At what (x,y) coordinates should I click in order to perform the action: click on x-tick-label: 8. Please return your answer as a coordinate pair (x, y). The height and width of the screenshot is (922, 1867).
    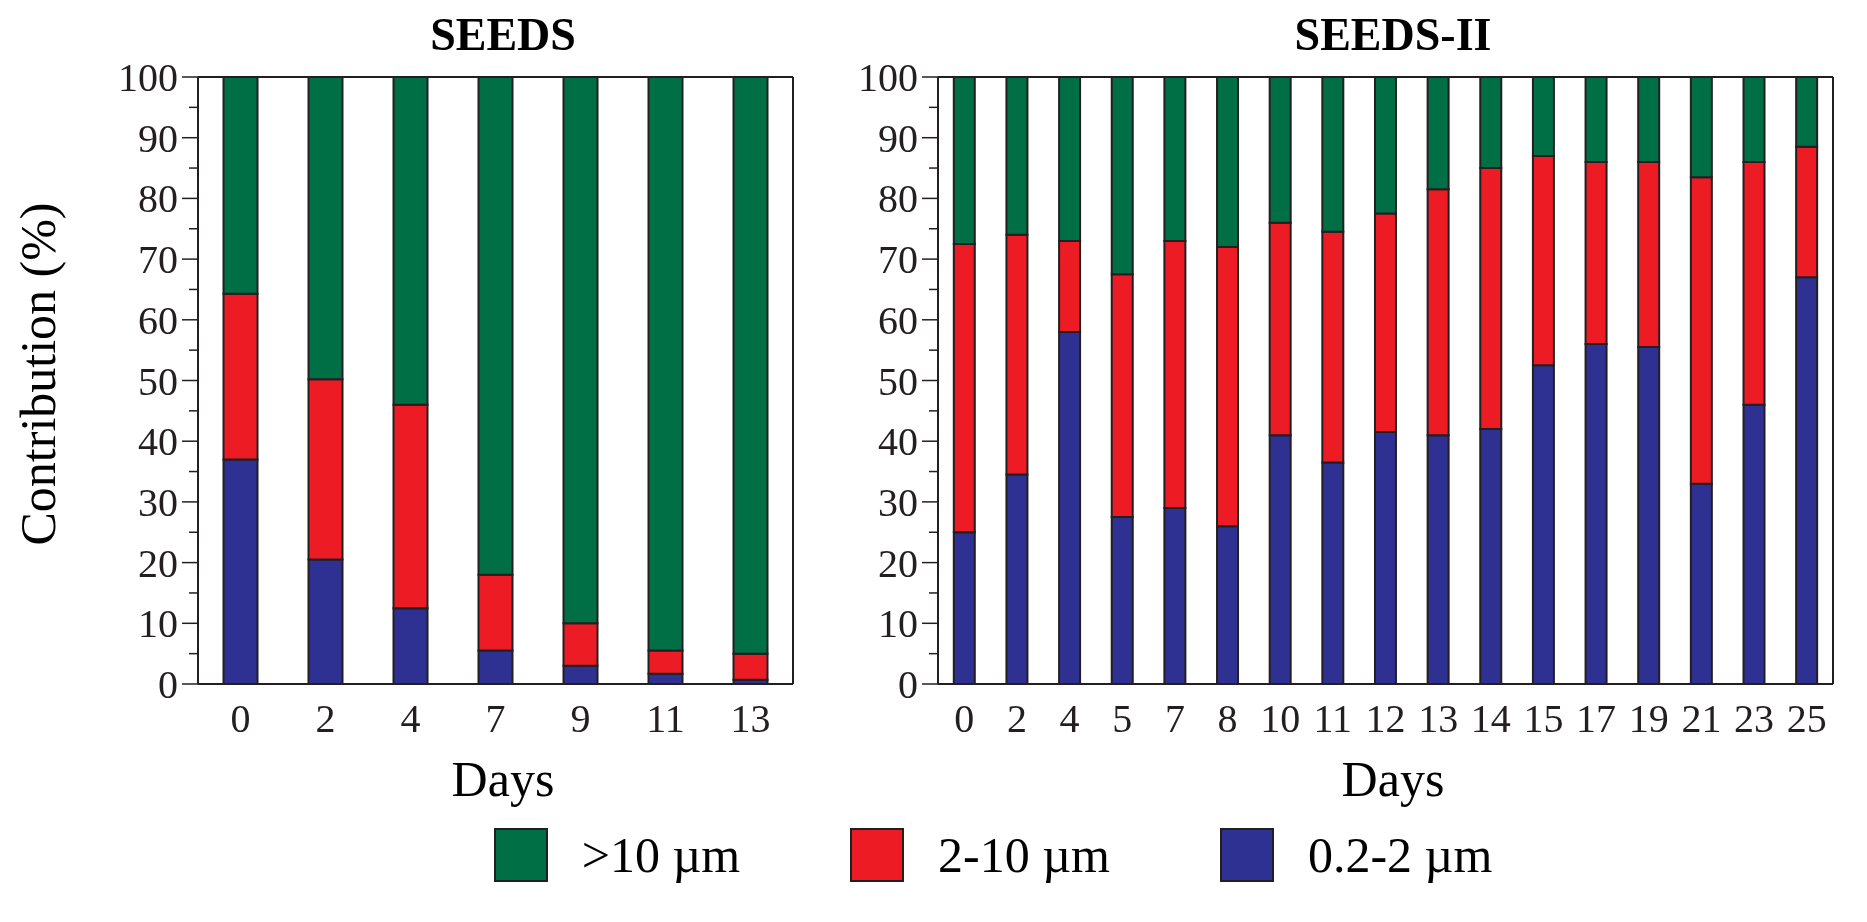
    Looking at the image, I should click on (1227, 719).